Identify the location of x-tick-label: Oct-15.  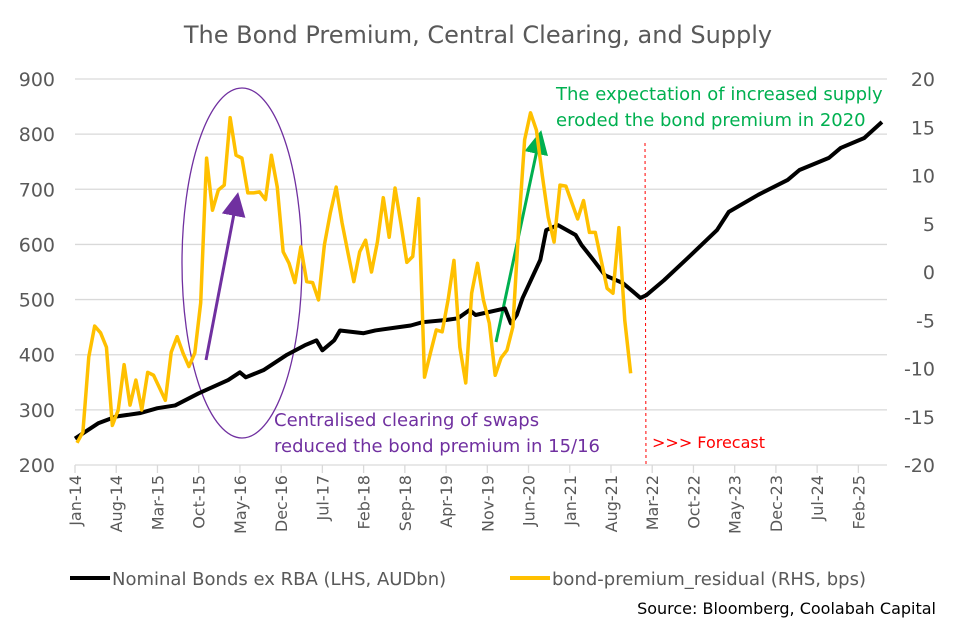
(199, 502).